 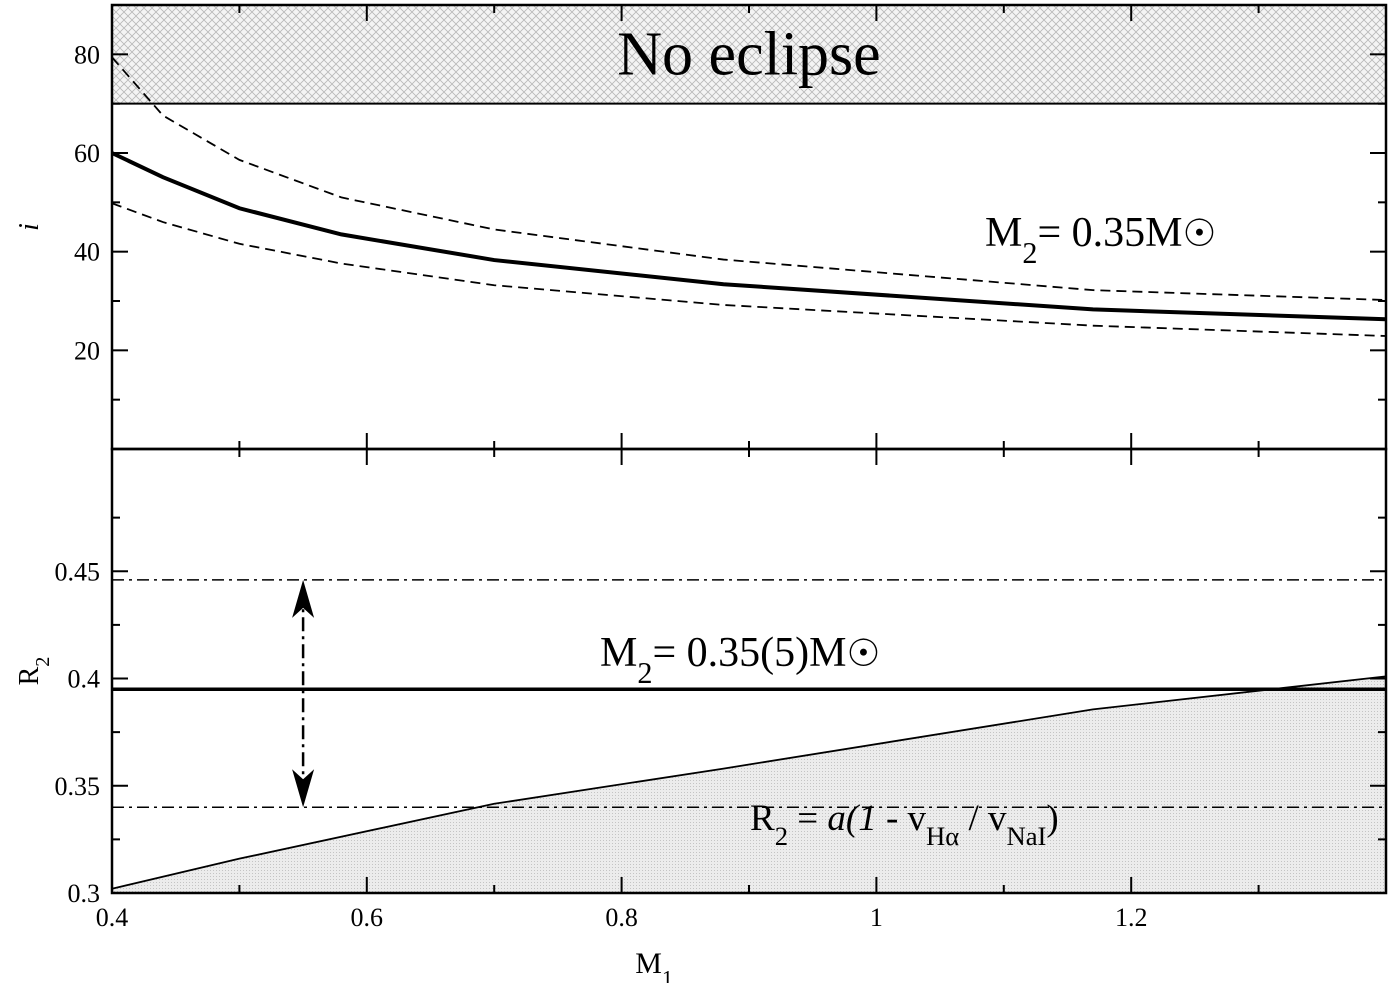 I want to click on text-part: i, so click(x=29, y=227).